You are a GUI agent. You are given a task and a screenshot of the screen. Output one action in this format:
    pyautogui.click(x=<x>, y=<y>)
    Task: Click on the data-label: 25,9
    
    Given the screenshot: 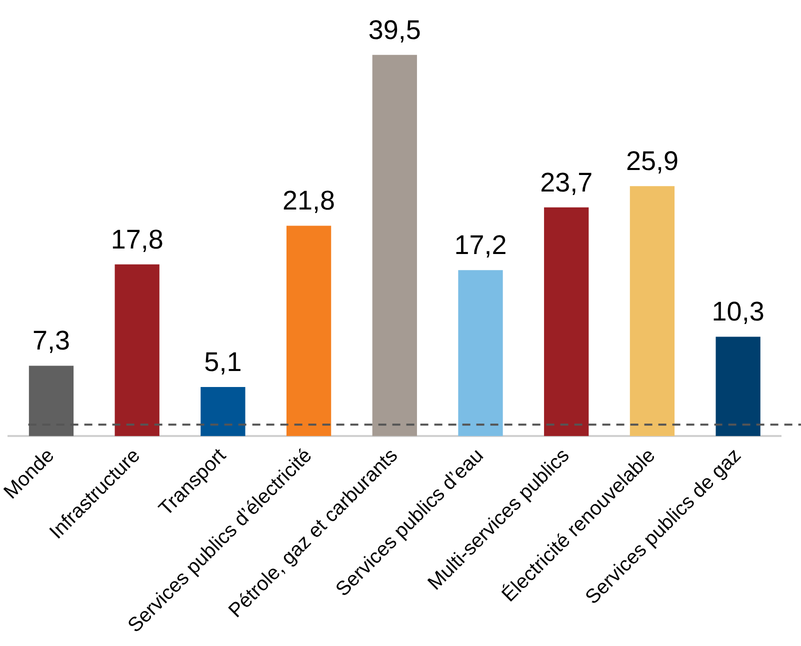 What is the action you would take?
    pyautogui.click(x=652, y=161)
    